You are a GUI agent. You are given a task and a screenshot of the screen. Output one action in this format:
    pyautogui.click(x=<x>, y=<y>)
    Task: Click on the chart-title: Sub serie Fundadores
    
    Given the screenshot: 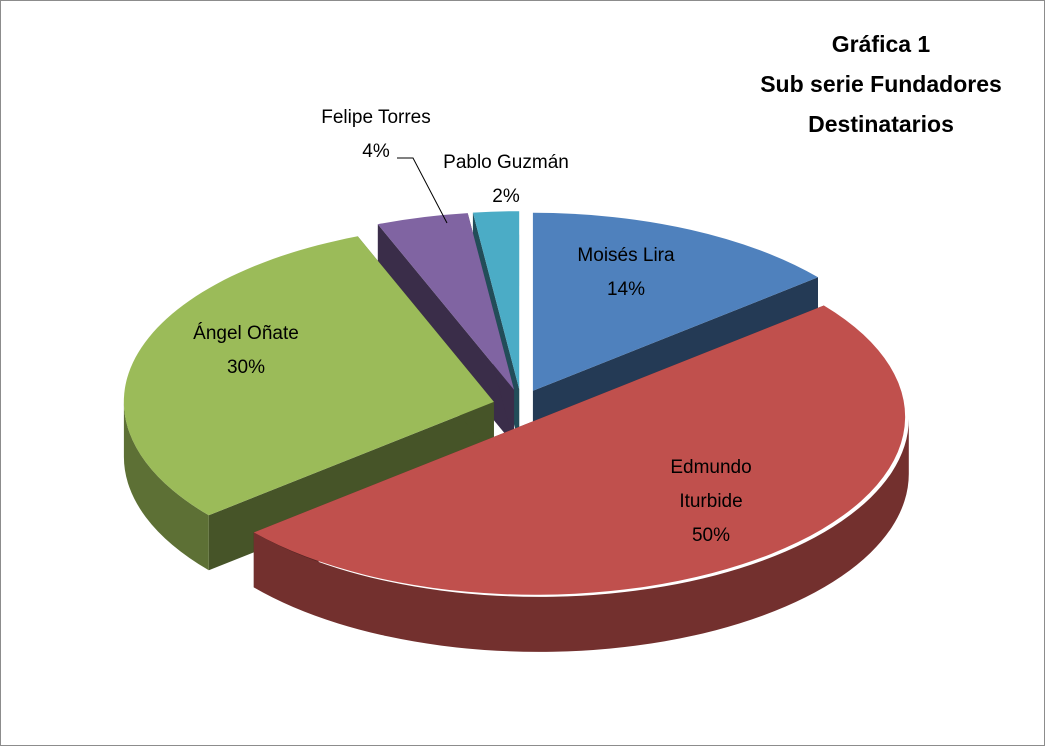 What is the action you would take?
    pyautogui.click(x=881, y=84)
    